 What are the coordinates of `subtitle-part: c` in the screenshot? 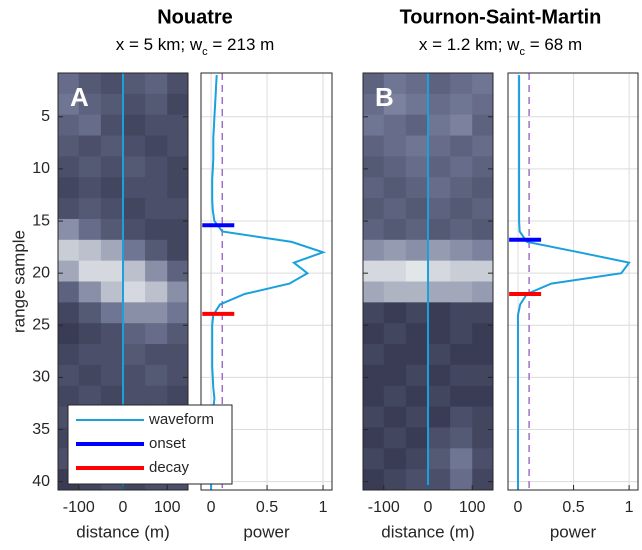 It's located at (205, 52).